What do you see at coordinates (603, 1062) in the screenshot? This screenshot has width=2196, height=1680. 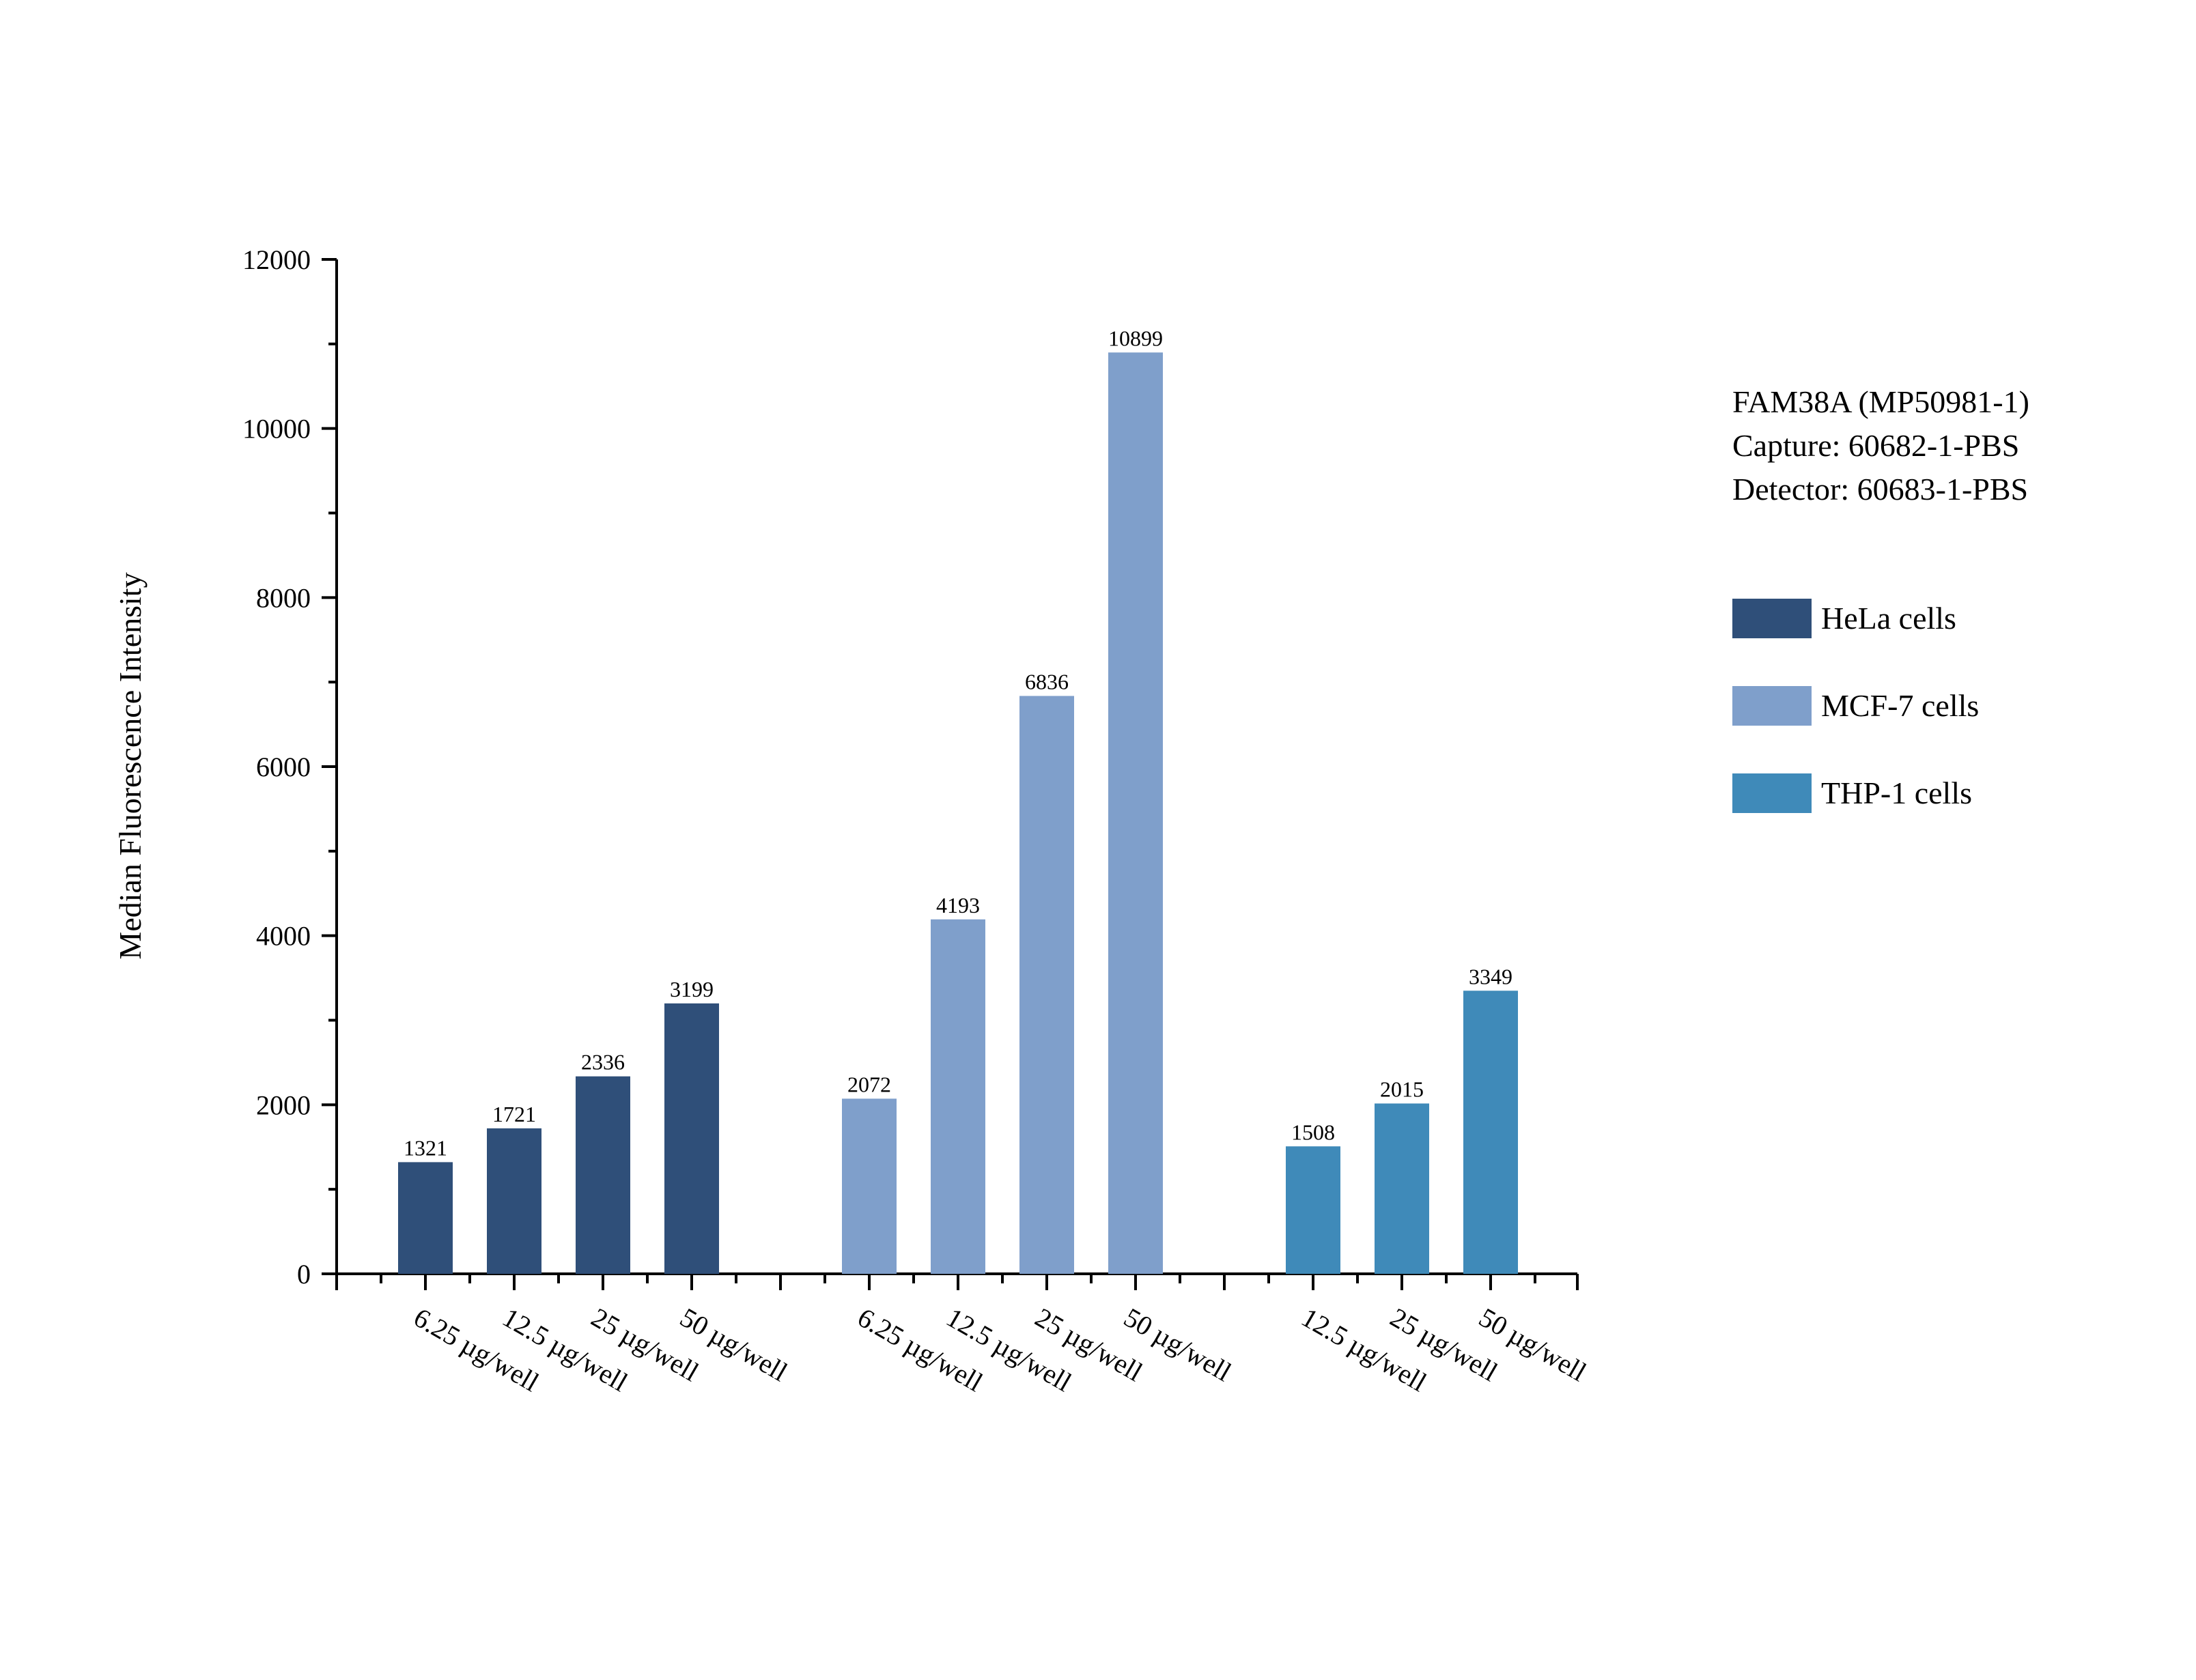 I see `bar-value-label: 2336` at bounding box center [603, 1062].